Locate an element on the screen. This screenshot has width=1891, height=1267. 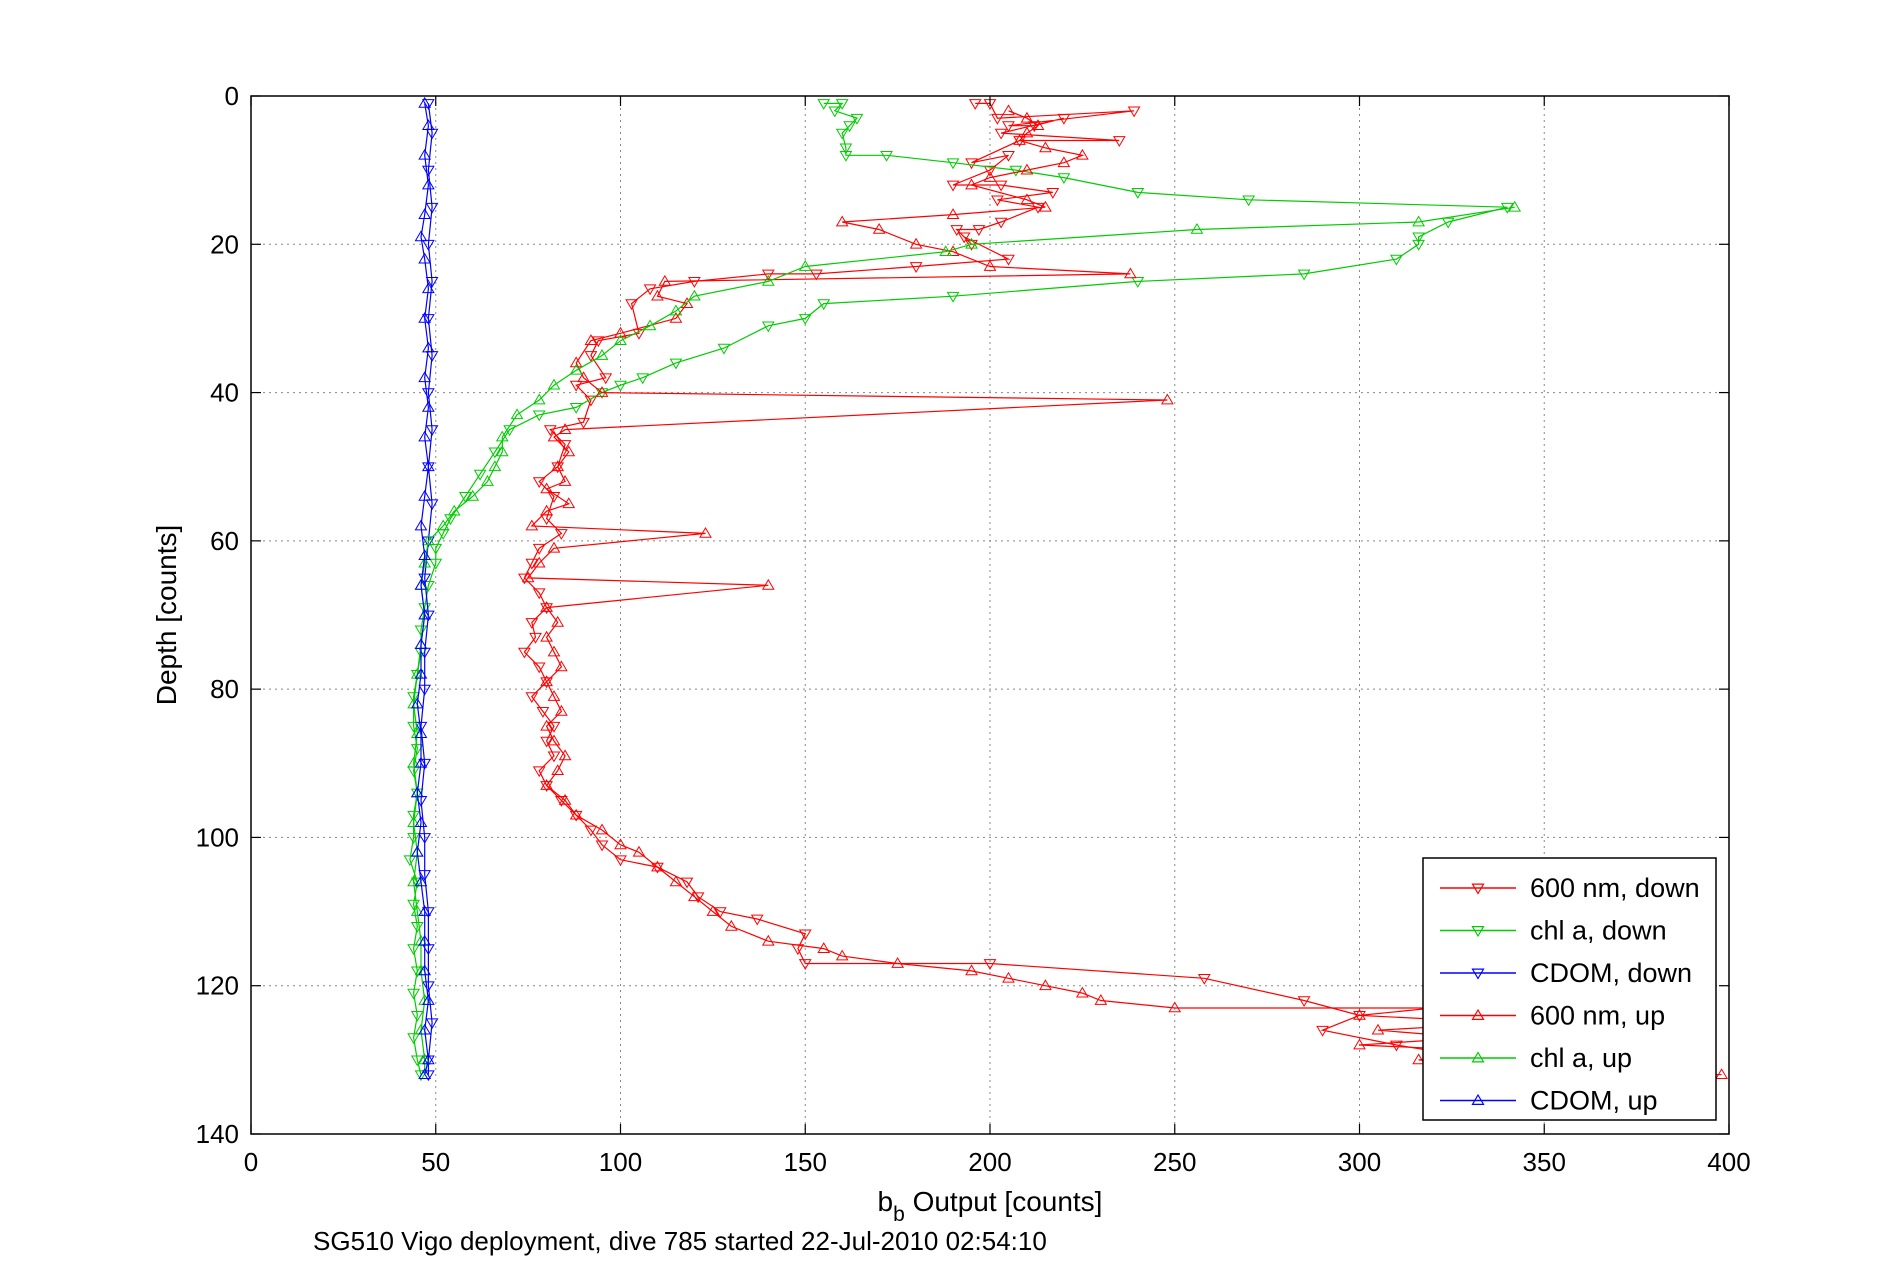
legend-entry: chl a, up is located at coordinates (1536, 1058).